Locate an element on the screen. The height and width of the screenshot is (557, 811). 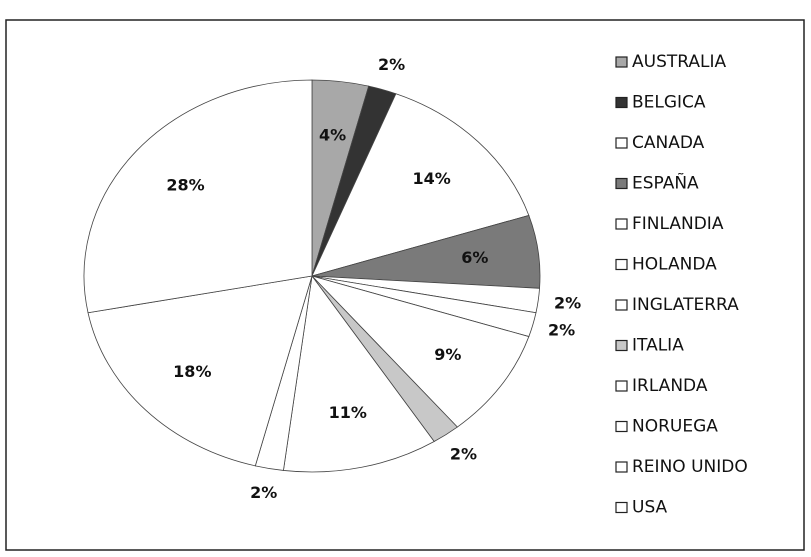
legend-label: HOLANDA is located at coordinates (674, 265).